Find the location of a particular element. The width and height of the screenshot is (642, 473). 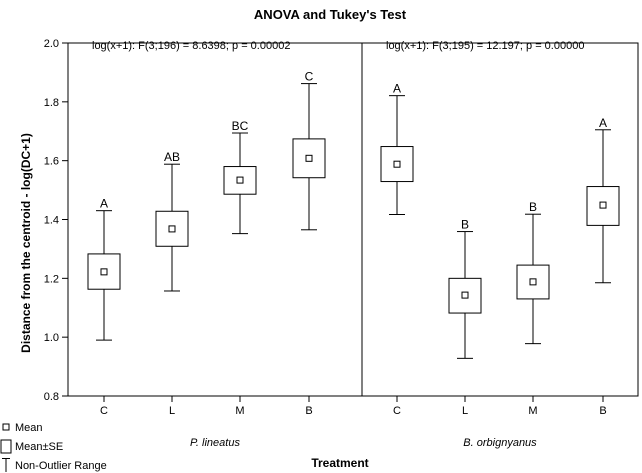

x-axis-label: Treatment is located at coordinates (339, 463).